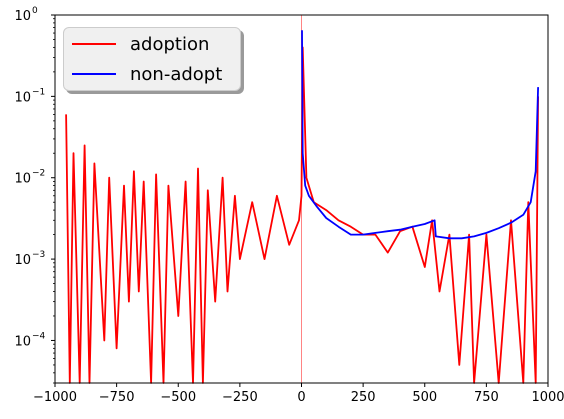 Image resolution: width=564 pixels, height=419 pixels. Describe the element at coordinates (363, 397) in the screenshot. I see `x-tick-label: 250` at that location.